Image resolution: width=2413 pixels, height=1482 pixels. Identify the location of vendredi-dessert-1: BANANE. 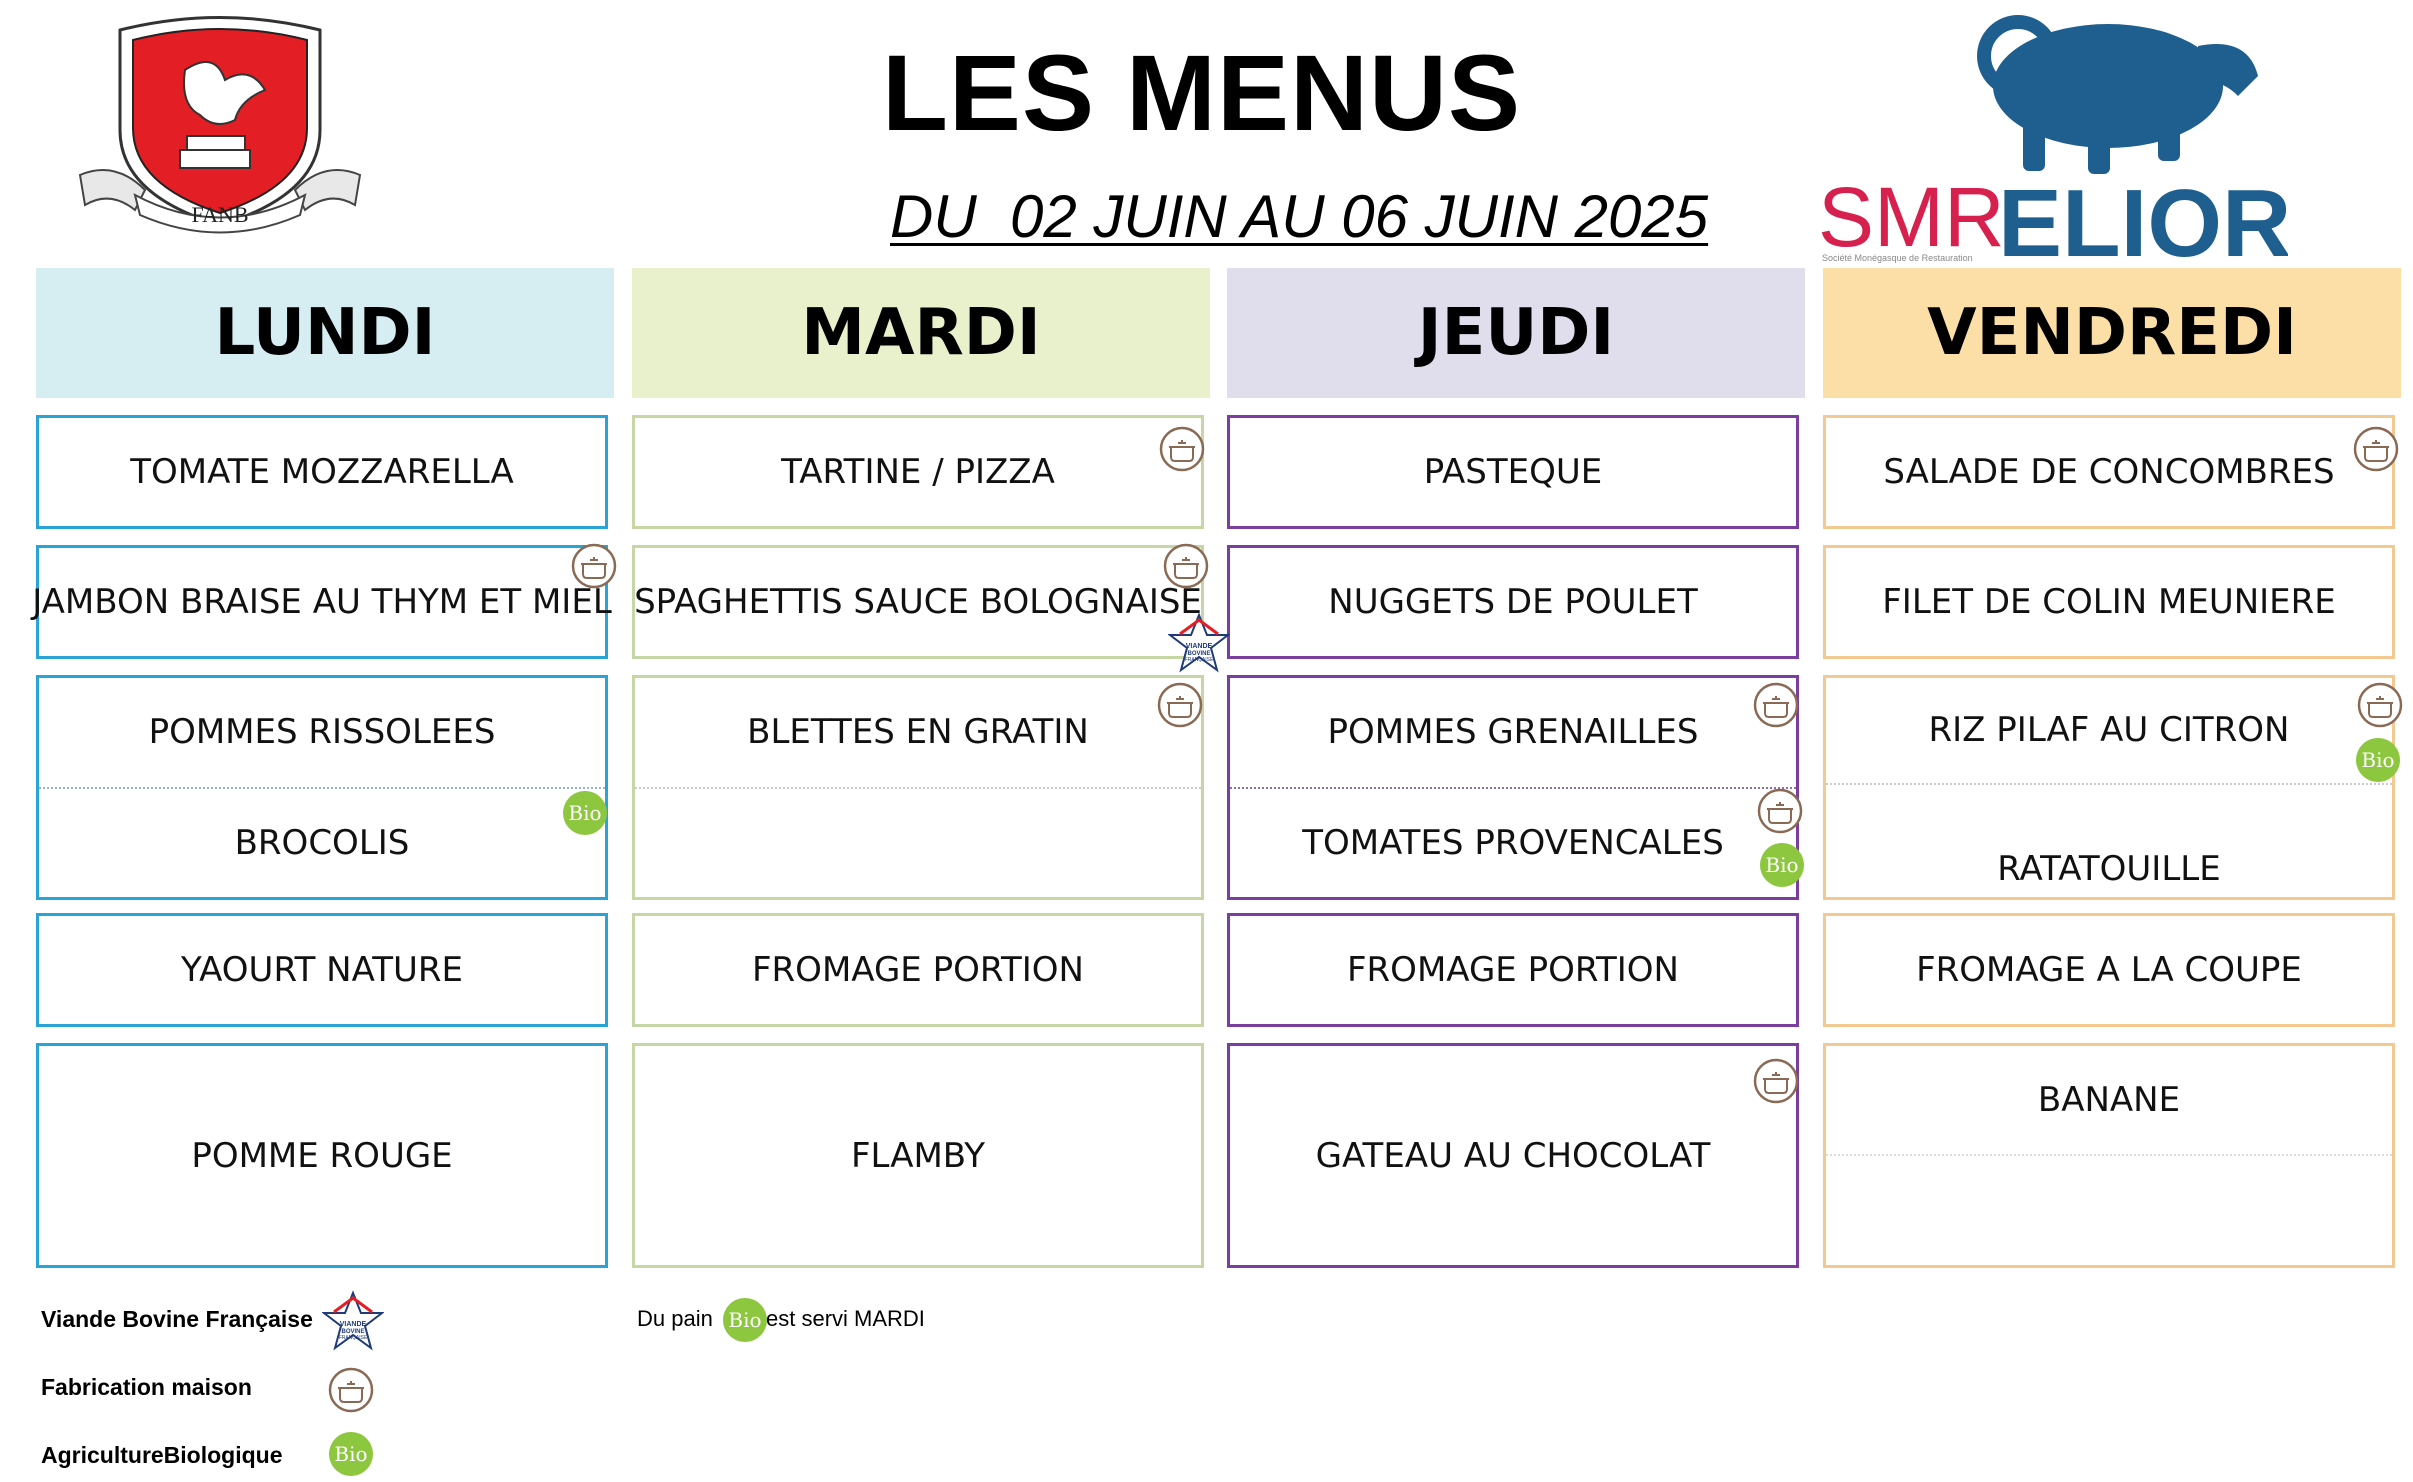
(2109, 1101).